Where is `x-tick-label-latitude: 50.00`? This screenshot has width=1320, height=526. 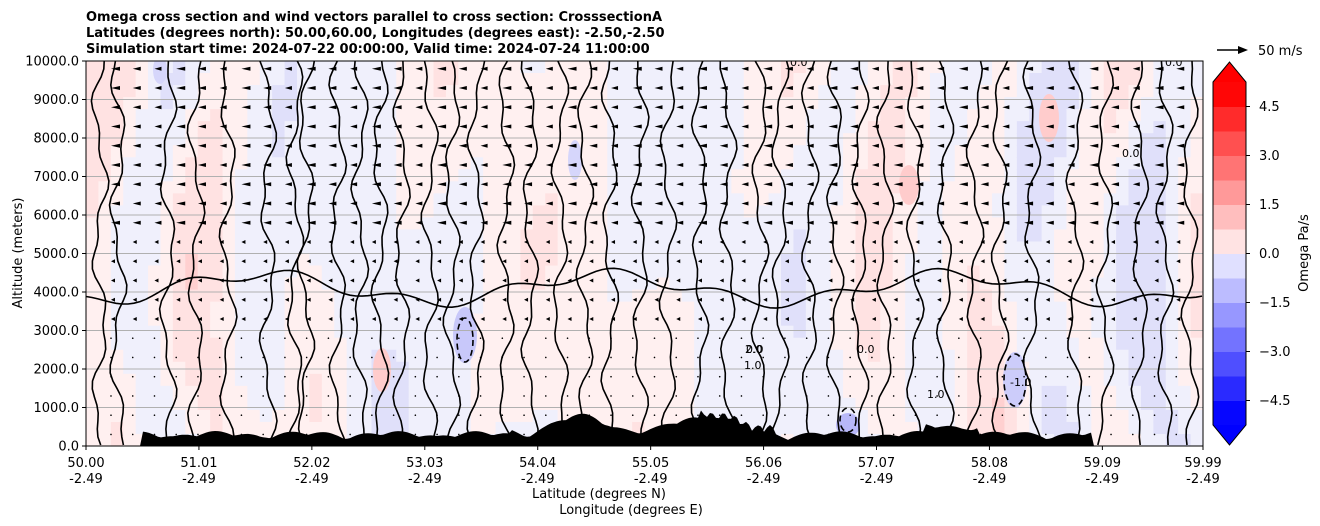 x-tick-label-latitude: 50.00 is located at coordinates (85, 463).